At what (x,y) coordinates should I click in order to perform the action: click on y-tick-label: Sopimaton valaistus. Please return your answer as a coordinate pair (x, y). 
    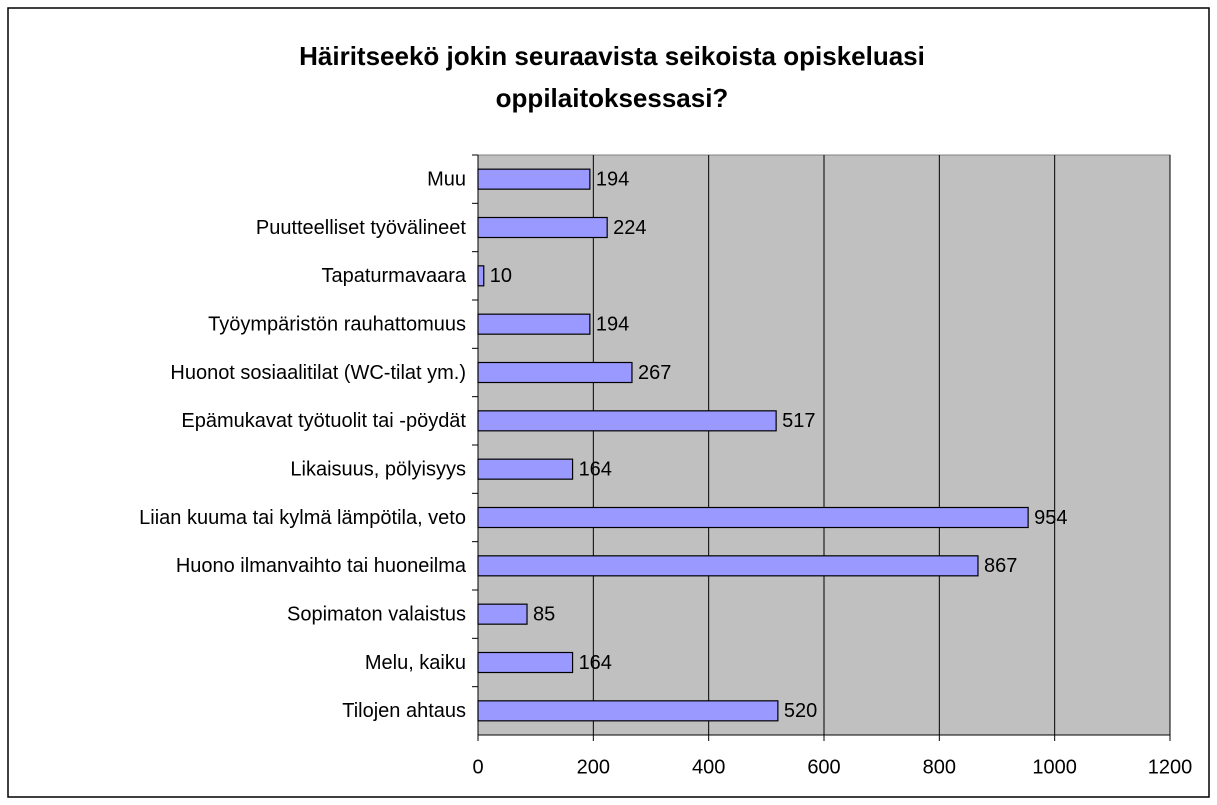
    Looking at the image, I should click on (376, 614).